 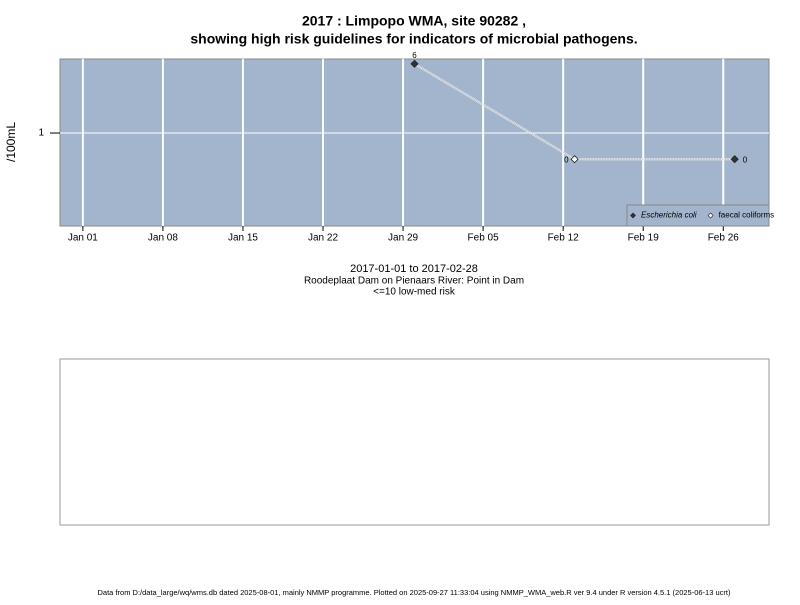 What do you see at coordinates (414, 292) in the screenshot?
I see `note: <=10 low-med risk` at bounding box center [414, 292].